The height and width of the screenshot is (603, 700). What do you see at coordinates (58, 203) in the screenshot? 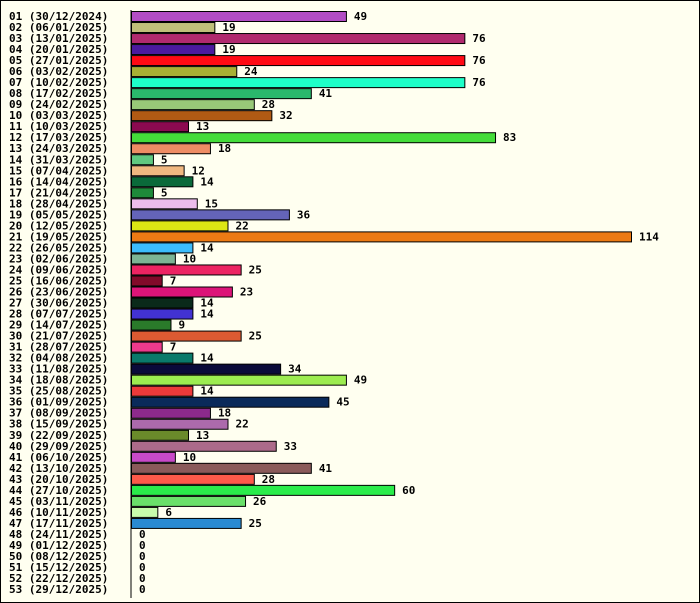
I see `category-label: 18 (28/04/2025)` at bounding box center [58, 203].